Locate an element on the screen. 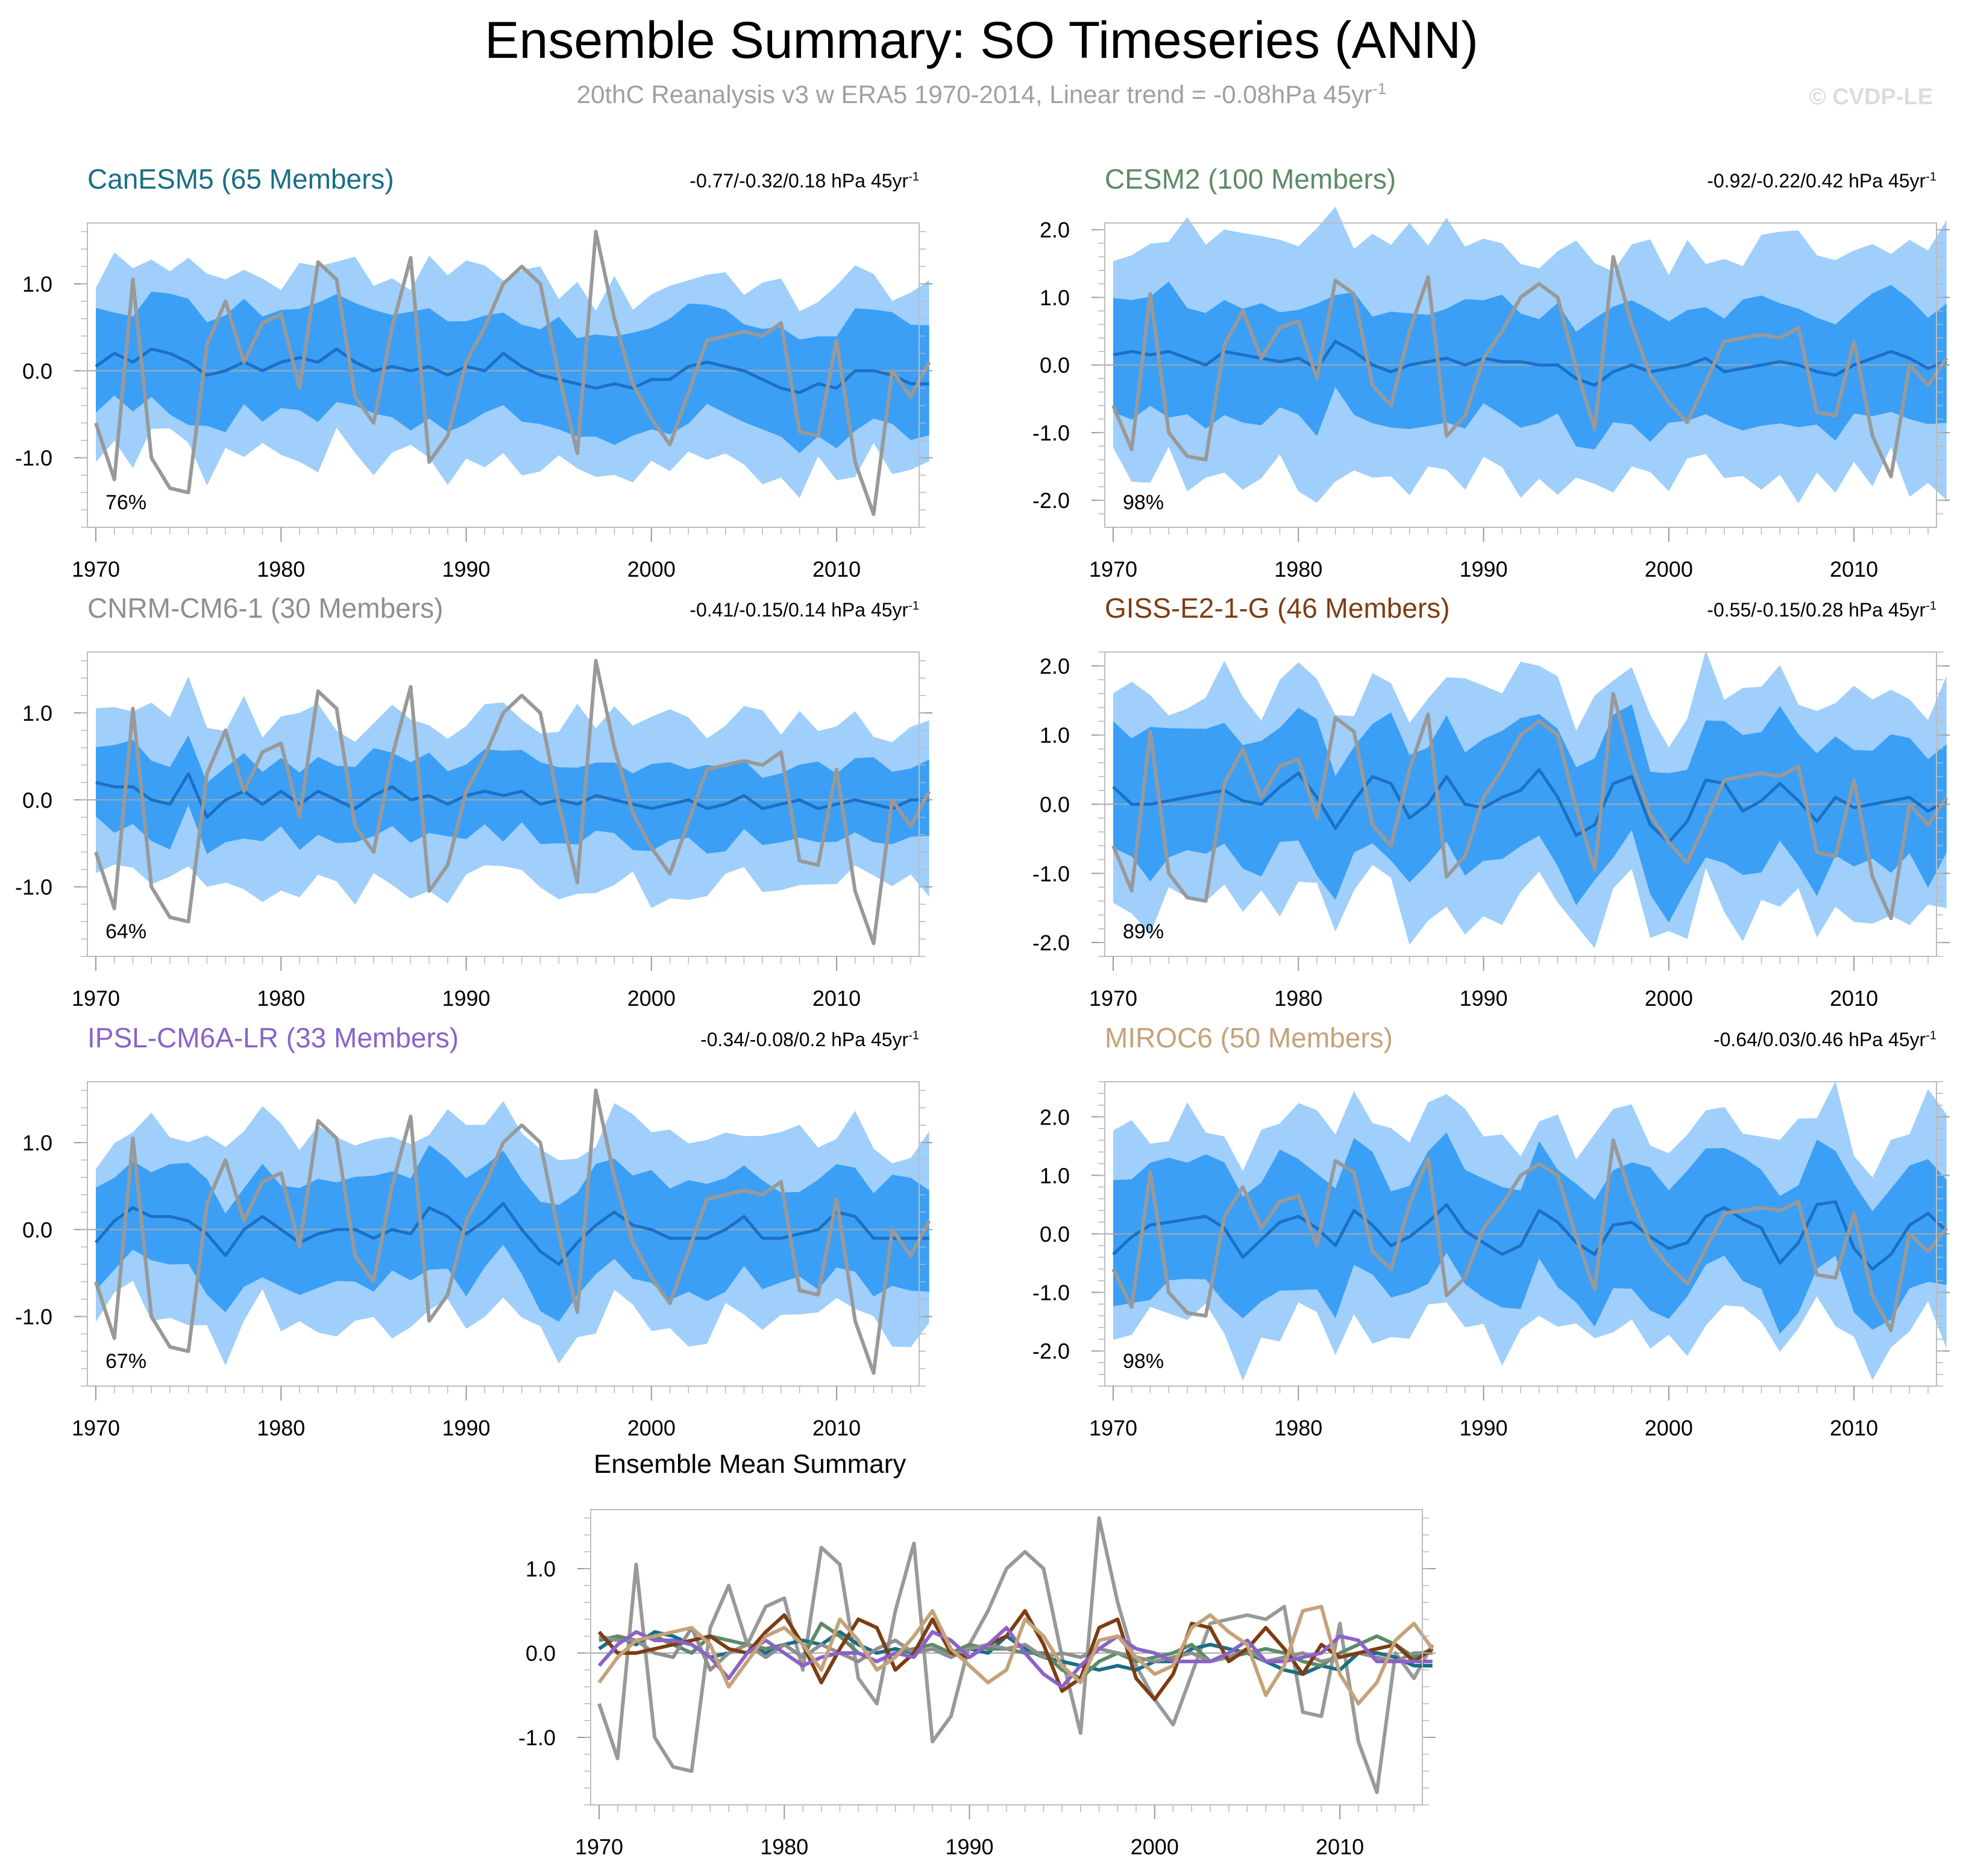 Image resolution: width=1963 pixels, height=1876 pixels. panel-trend-range: -0.41/-0.15/0.14 hPa 45yr-1 is located at coordinates (708, 610).